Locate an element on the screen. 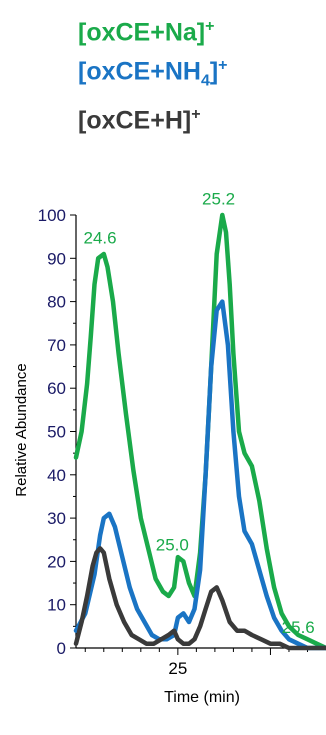 Image resolution: width=326 pixels, height=735 pixels. y-tick-label: 80 is located at coordinates (56, 302).